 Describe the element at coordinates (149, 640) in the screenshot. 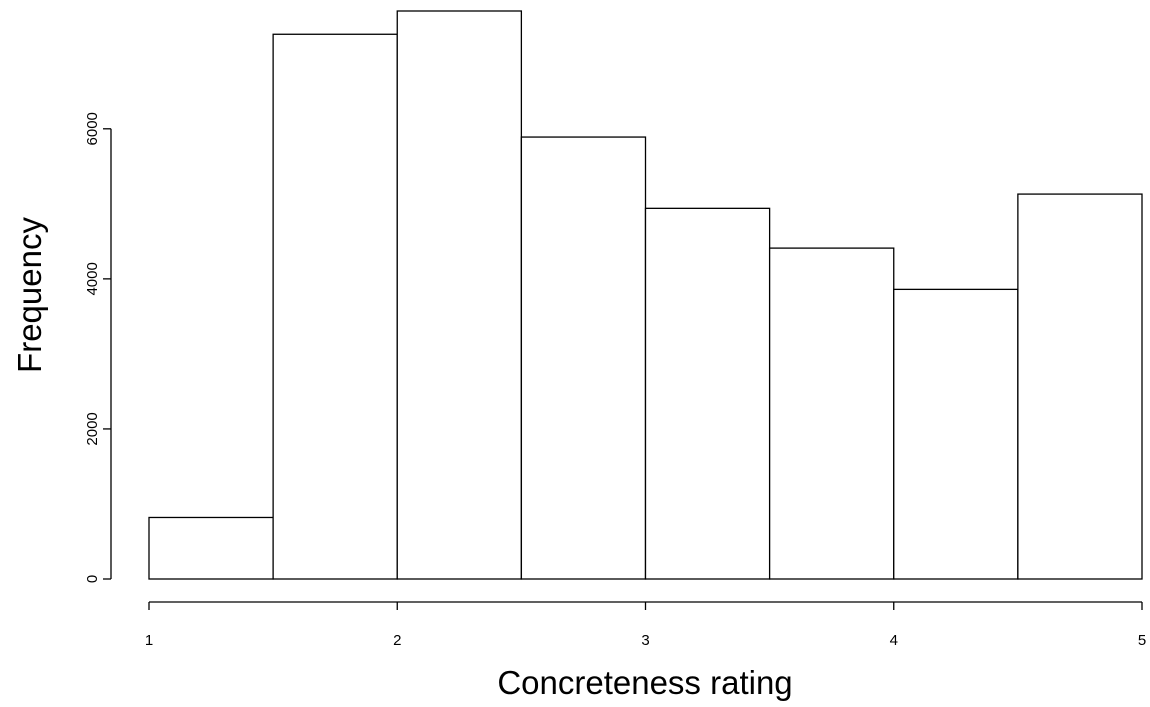

I see `x-tick-label-0: 1` at that location.